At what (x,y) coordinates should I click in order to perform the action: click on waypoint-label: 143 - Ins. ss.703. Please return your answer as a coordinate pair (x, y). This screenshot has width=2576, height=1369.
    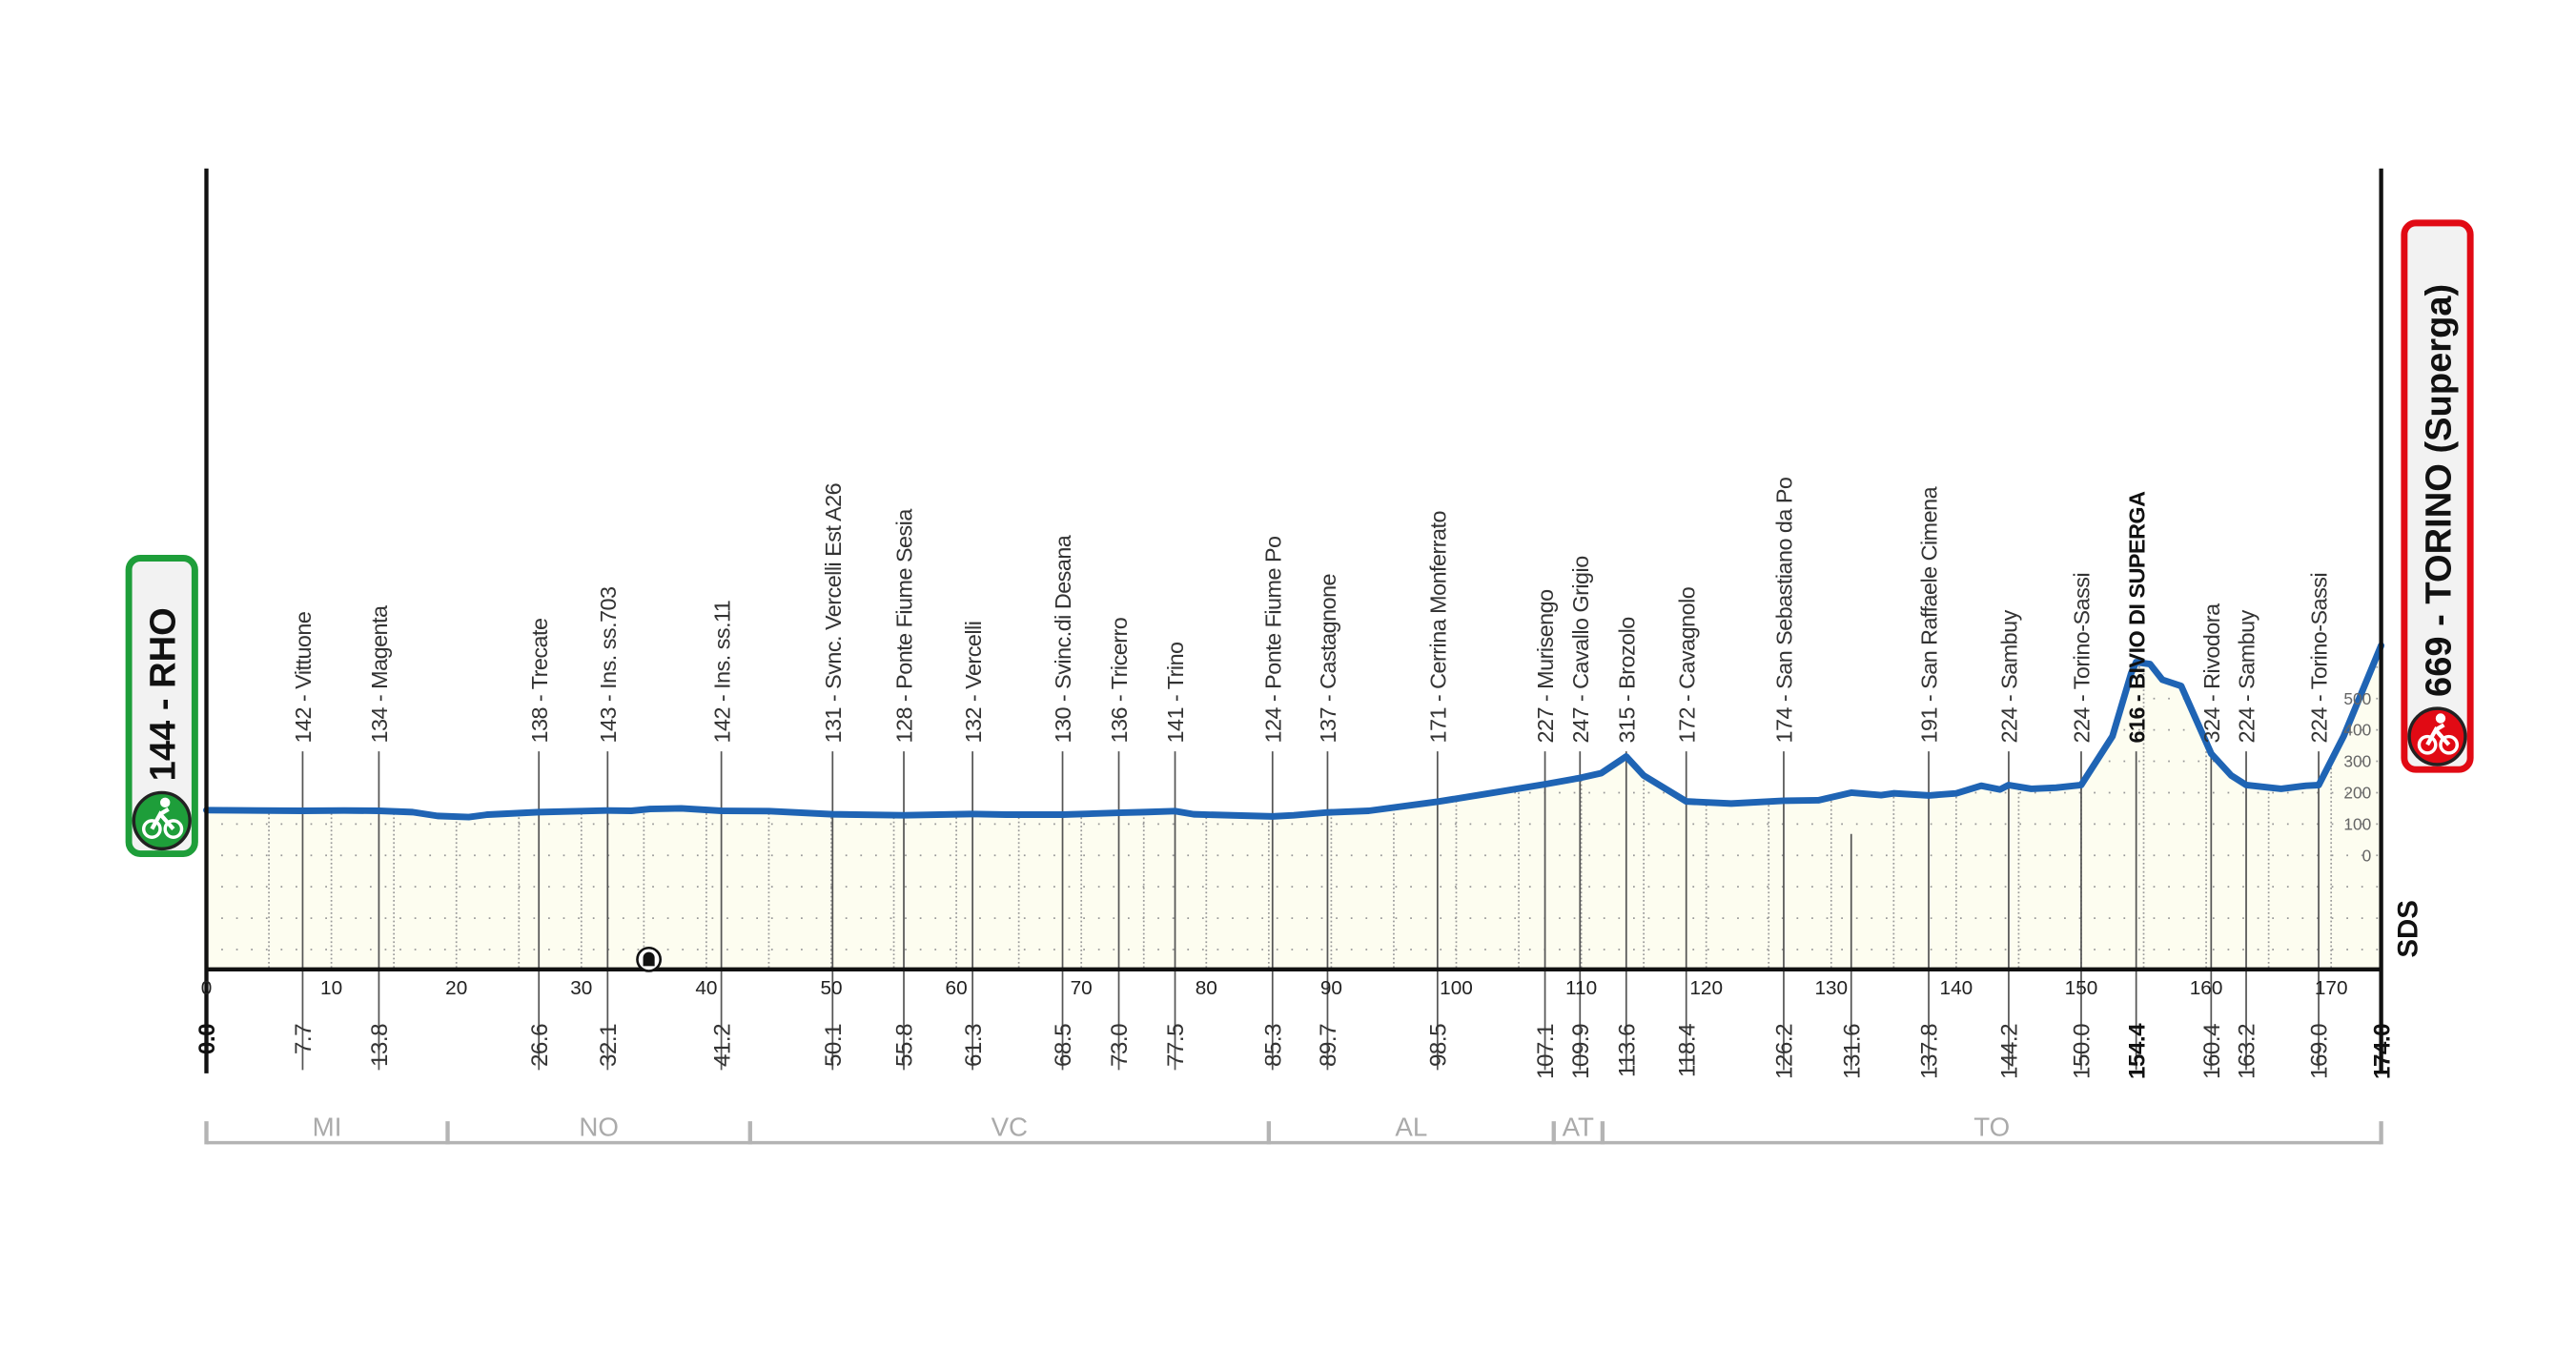
    Looking at the image, I should click on (608, 665).